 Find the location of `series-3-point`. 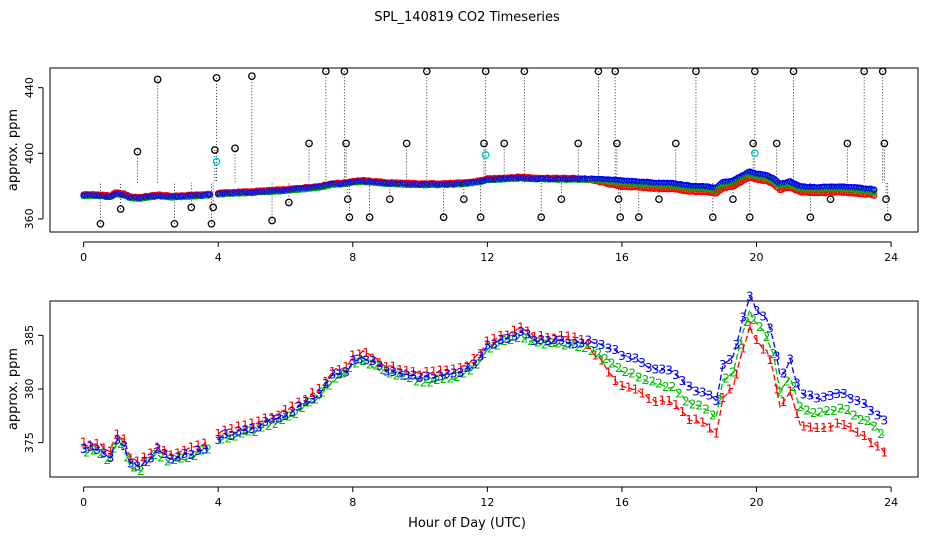

series-3-point is located at coordinates (874, 189).